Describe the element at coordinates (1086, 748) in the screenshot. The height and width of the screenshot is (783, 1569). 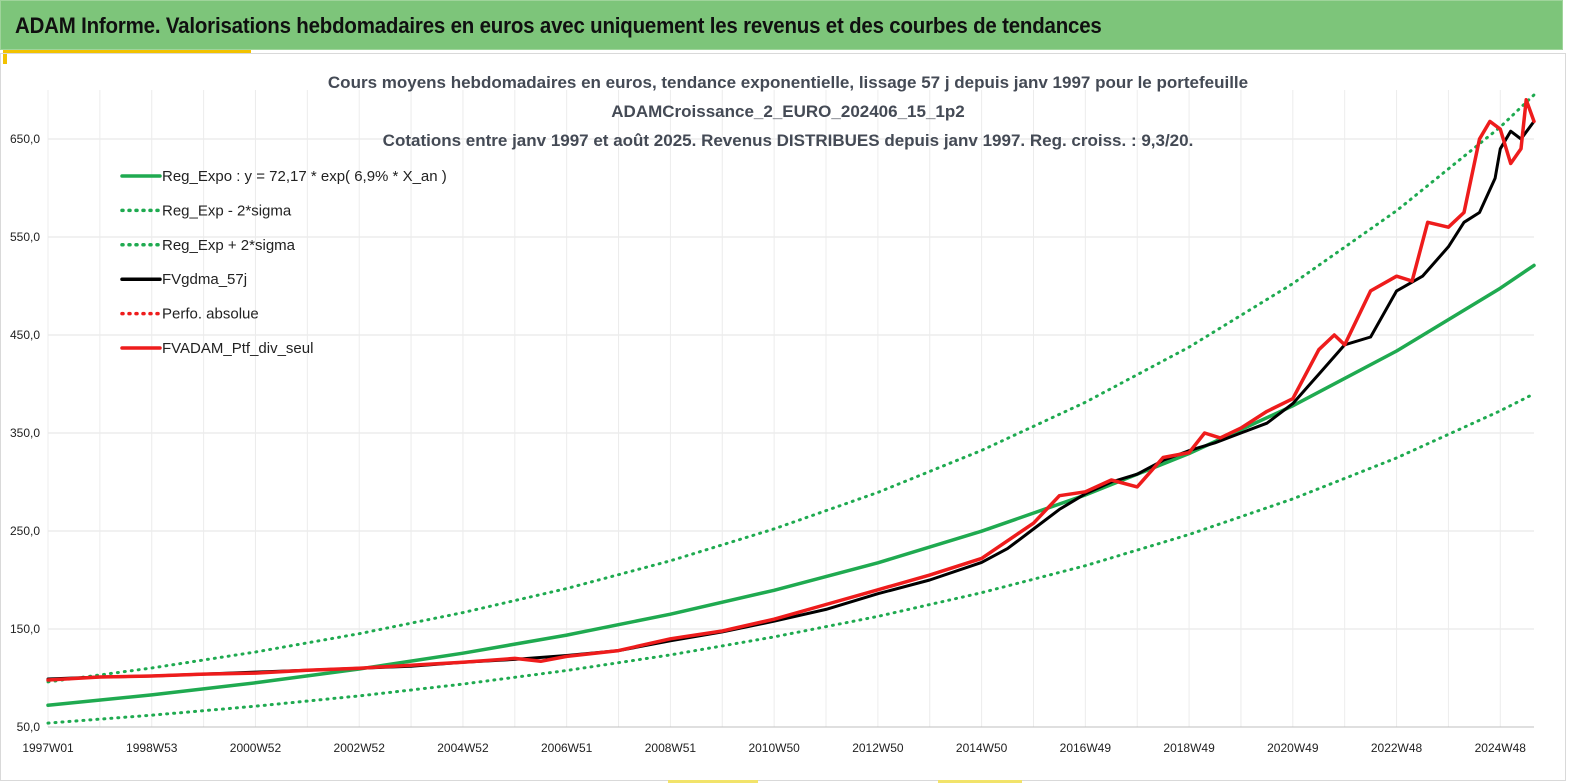
I see `x-tick-label: 2016W49` at that location.